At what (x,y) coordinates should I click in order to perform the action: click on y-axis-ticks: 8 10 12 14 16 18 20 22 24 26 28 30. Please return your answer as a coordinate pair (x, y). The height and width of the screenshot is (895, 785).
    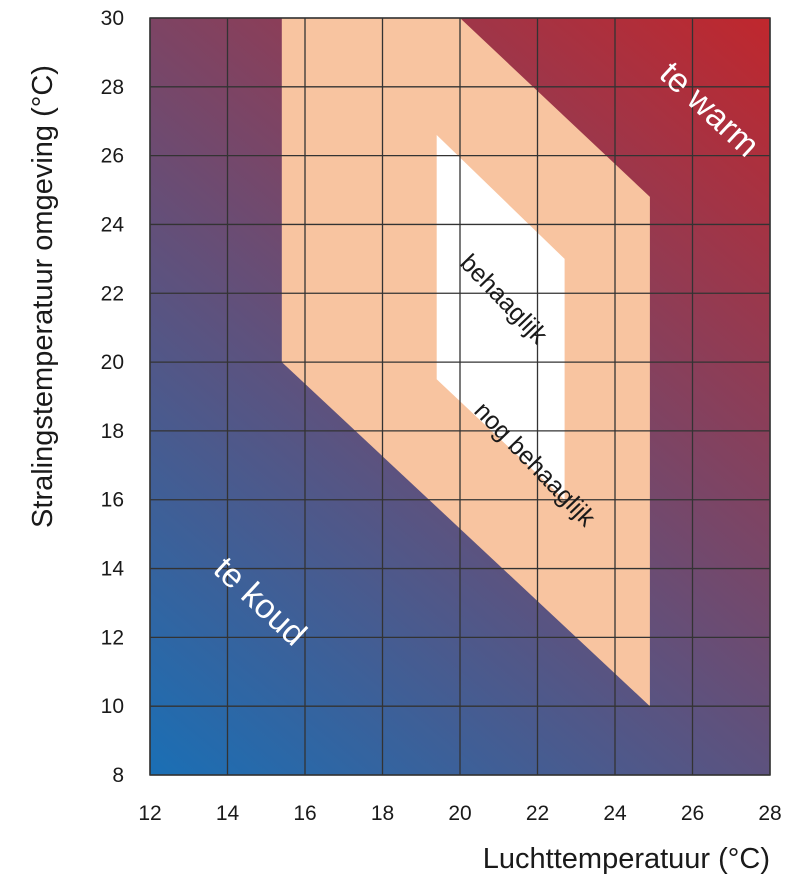
    Looking at the image, I should click on (113, 397).